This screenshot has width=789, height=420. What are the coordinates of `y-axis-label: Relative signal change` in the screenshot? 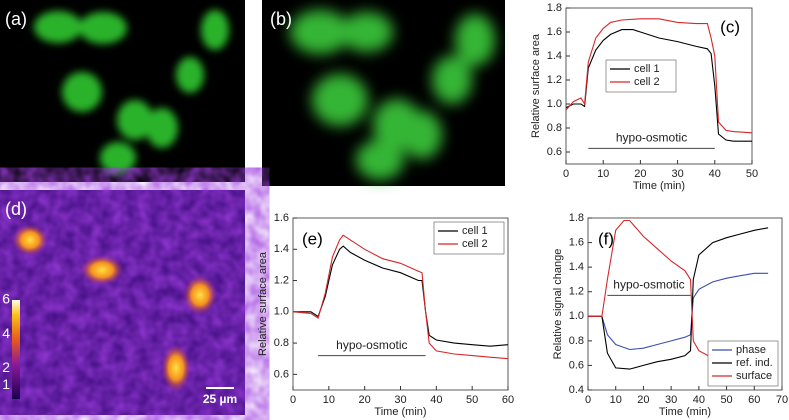 It's located at (558, 304).